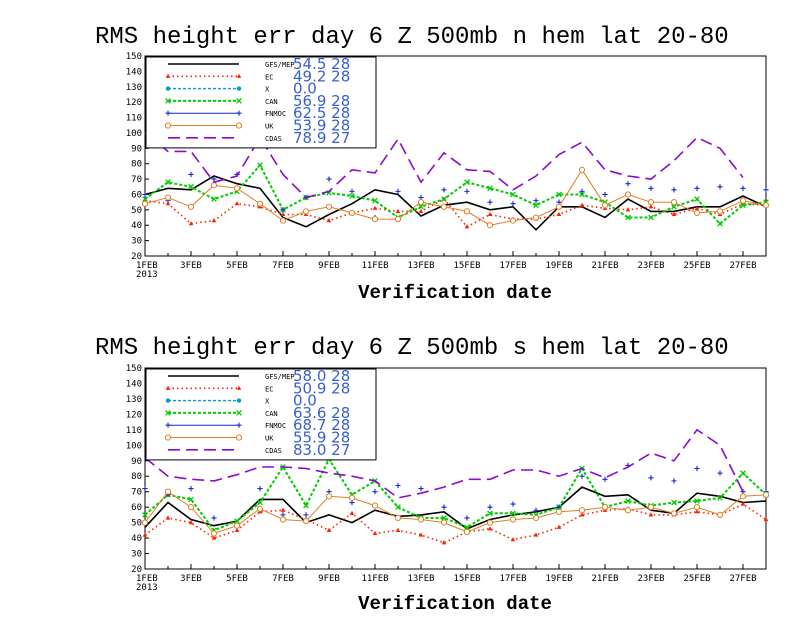 The image size is (800, 627). I want to click on x-tick-label: 23FEB, so click(650, 579).